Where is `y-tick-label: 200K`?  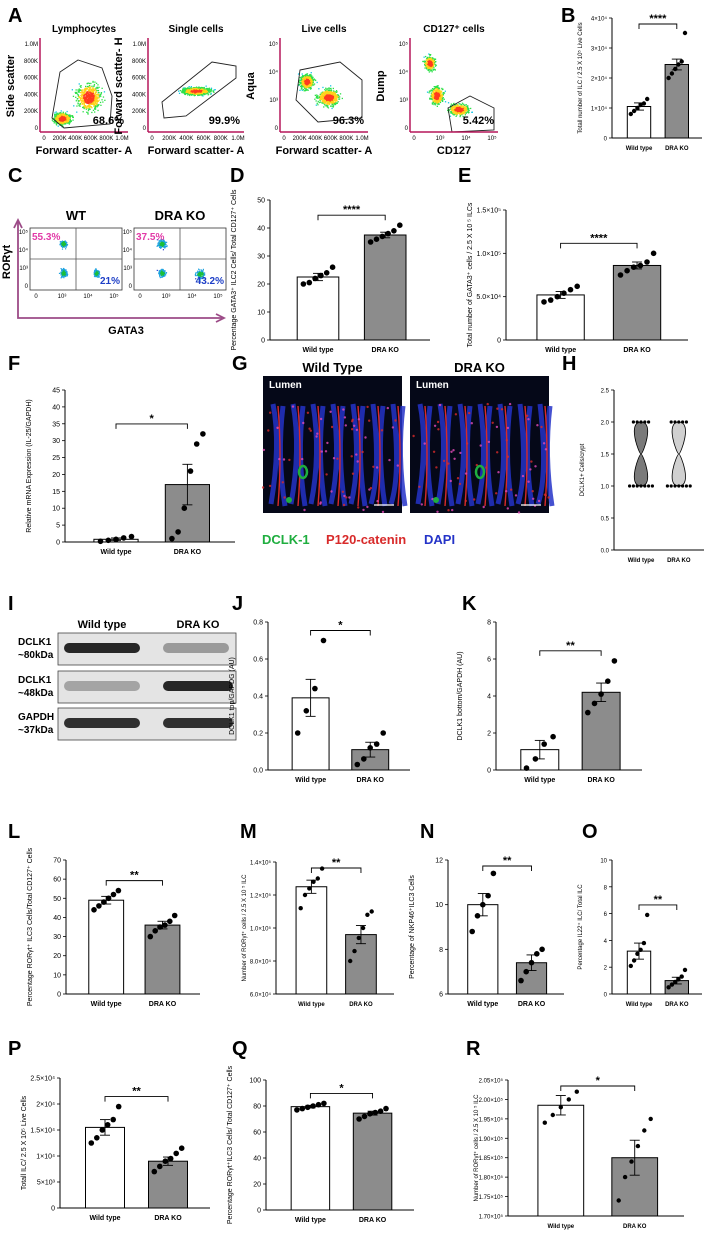
y-tick-label: 200K is located at coordinates (139, 112).